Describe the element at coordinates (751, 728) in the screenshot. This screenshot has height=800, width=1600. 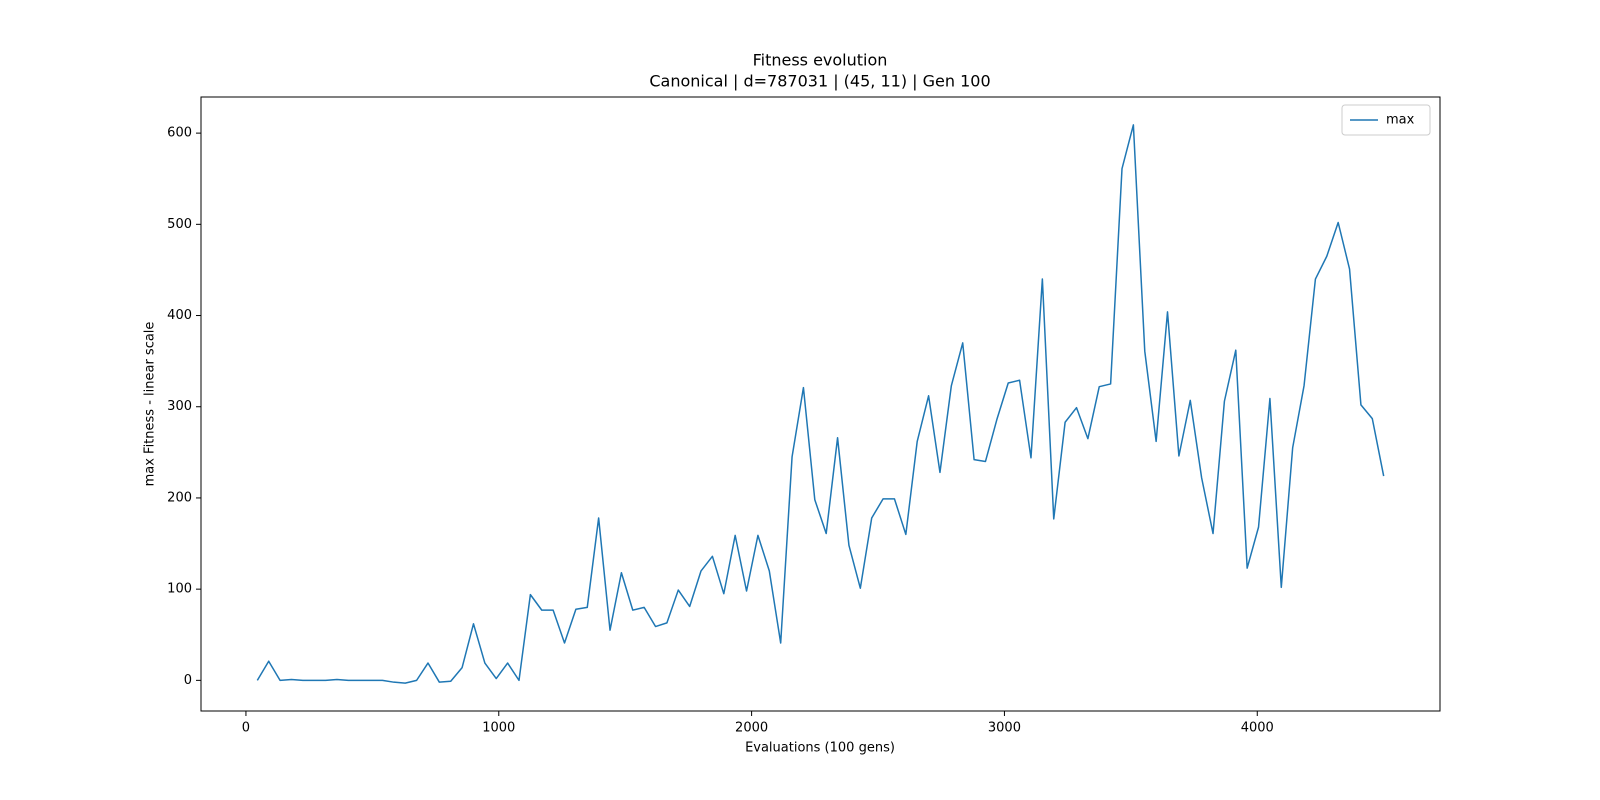
I see `x-tick-label: 2000` at that location.